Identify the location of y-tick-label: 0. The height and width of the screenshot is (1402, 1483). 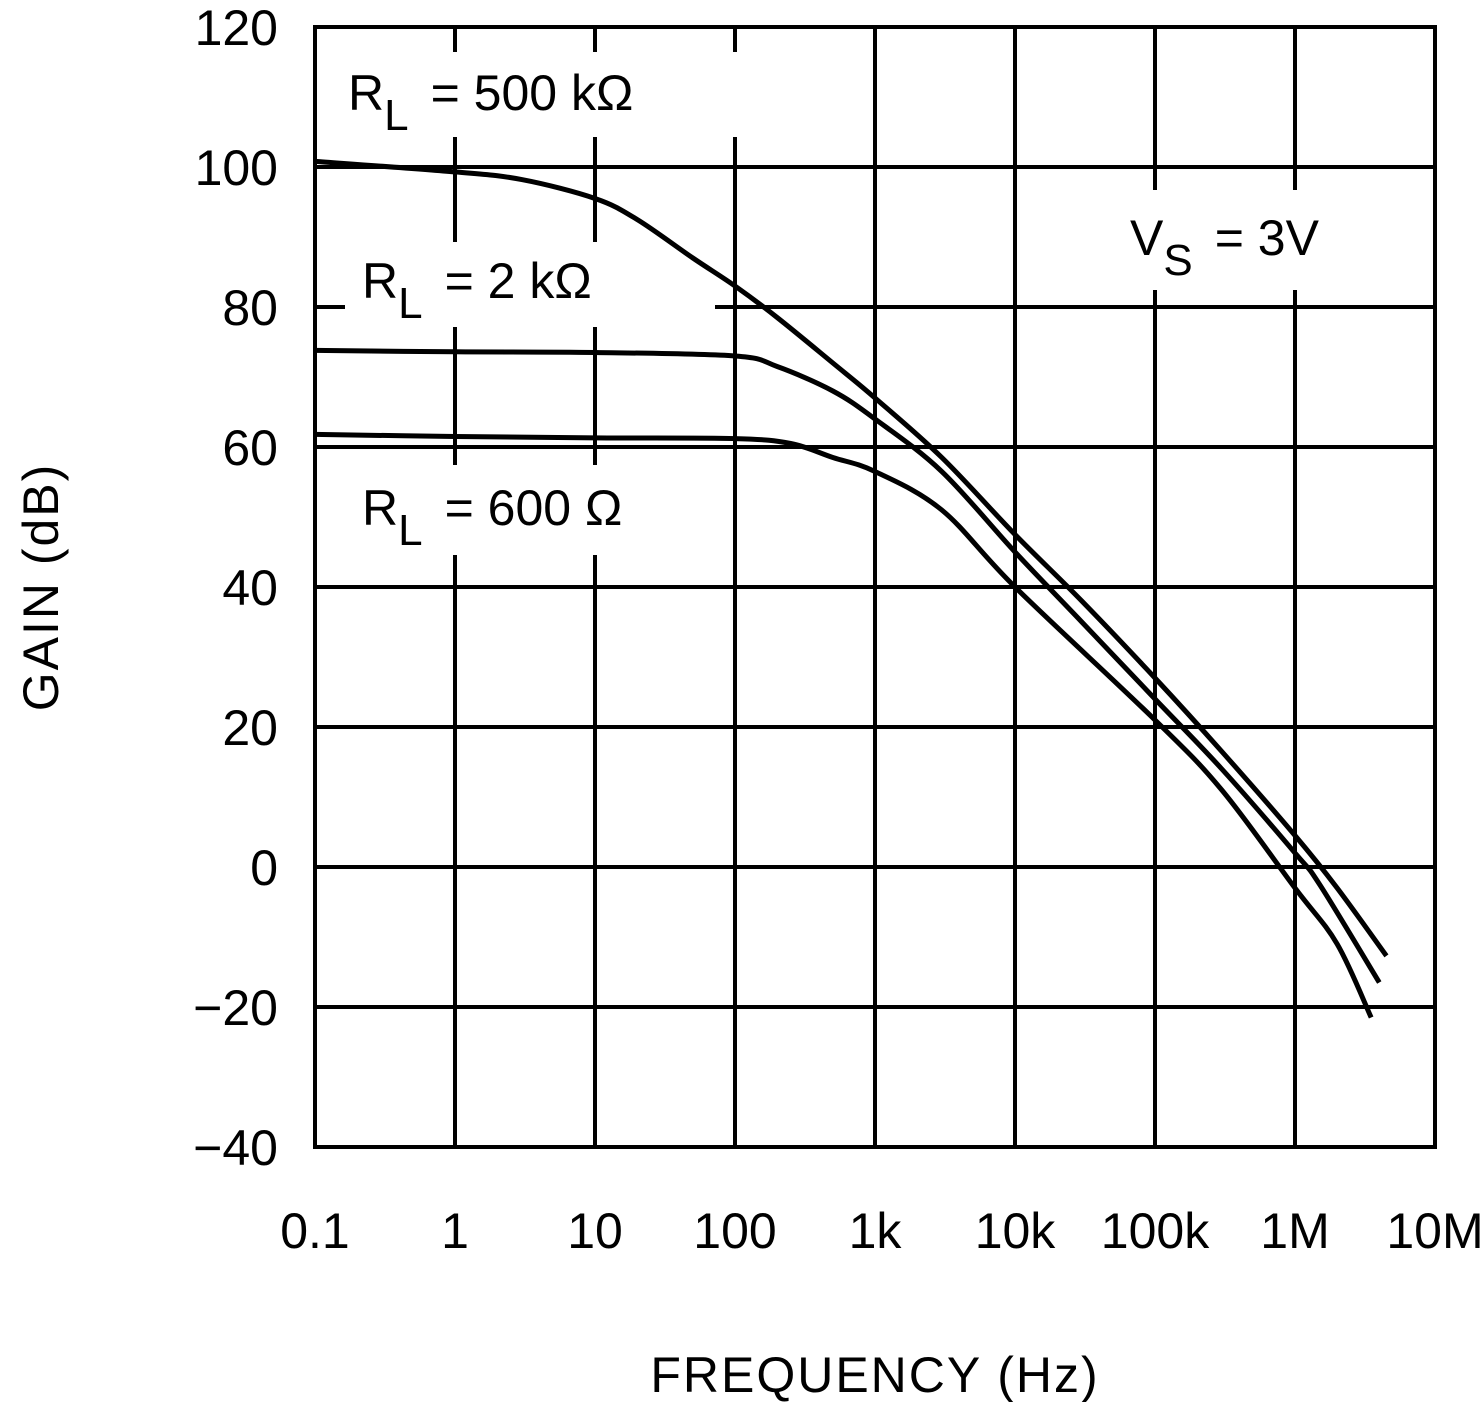
(264, 868).